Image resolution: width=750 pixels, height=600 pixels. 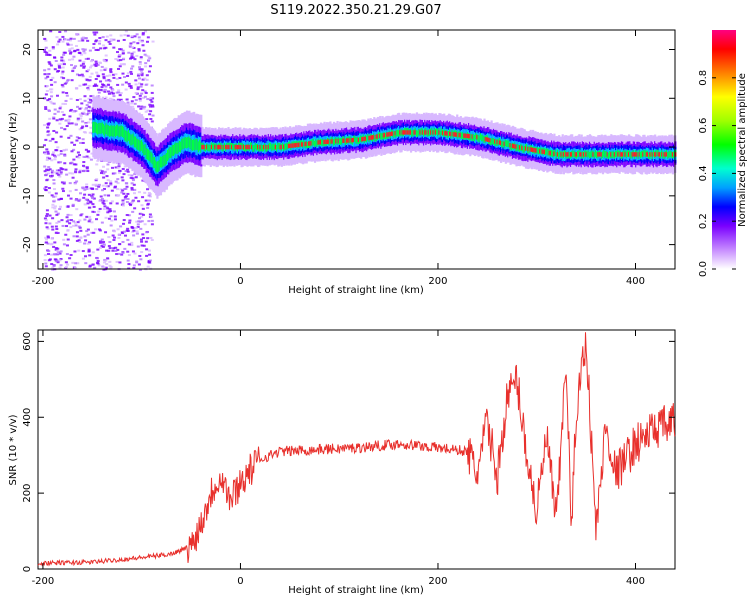 I want to click on spectrogram-xtick-label: 0, so click(x=240, y=281).